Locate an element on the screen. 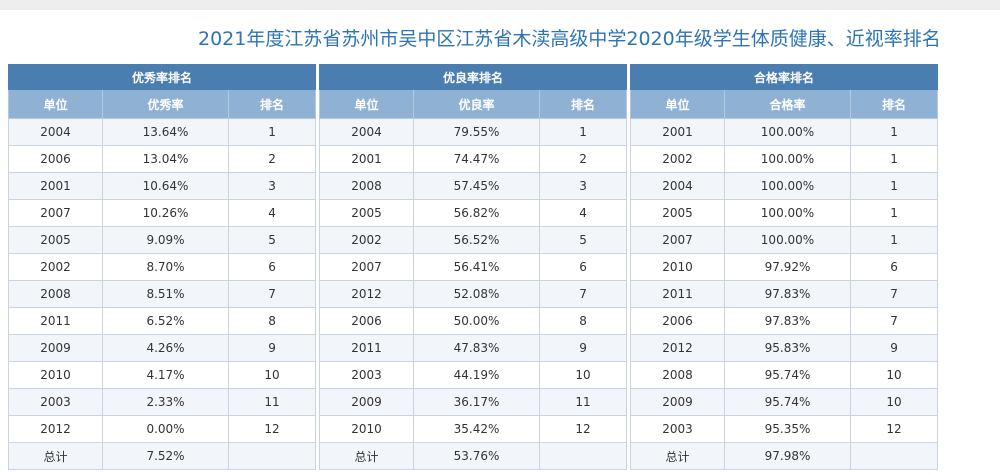  table-row: 2008 8.51% 7 is located at coordinates (162, 294).